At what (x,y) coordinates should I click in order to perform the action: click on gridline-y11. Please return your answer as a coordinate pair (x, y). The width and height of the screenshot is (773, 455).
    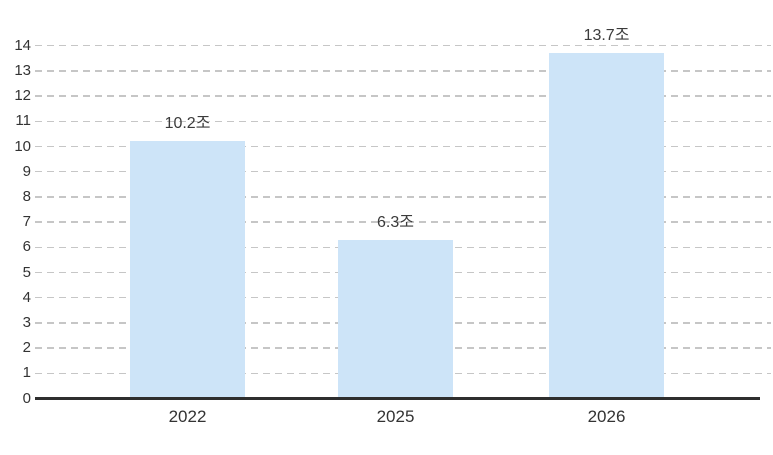
    Looking at the image, I should click on (403, 121).